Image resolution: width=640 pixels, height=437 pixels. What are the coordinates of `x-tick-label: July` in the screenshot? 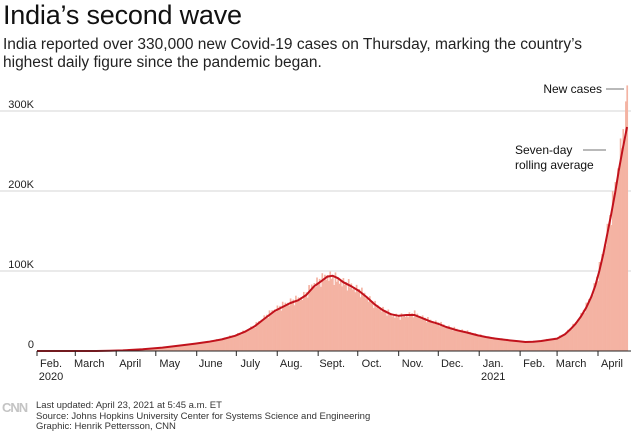 It's located at (251, 364).